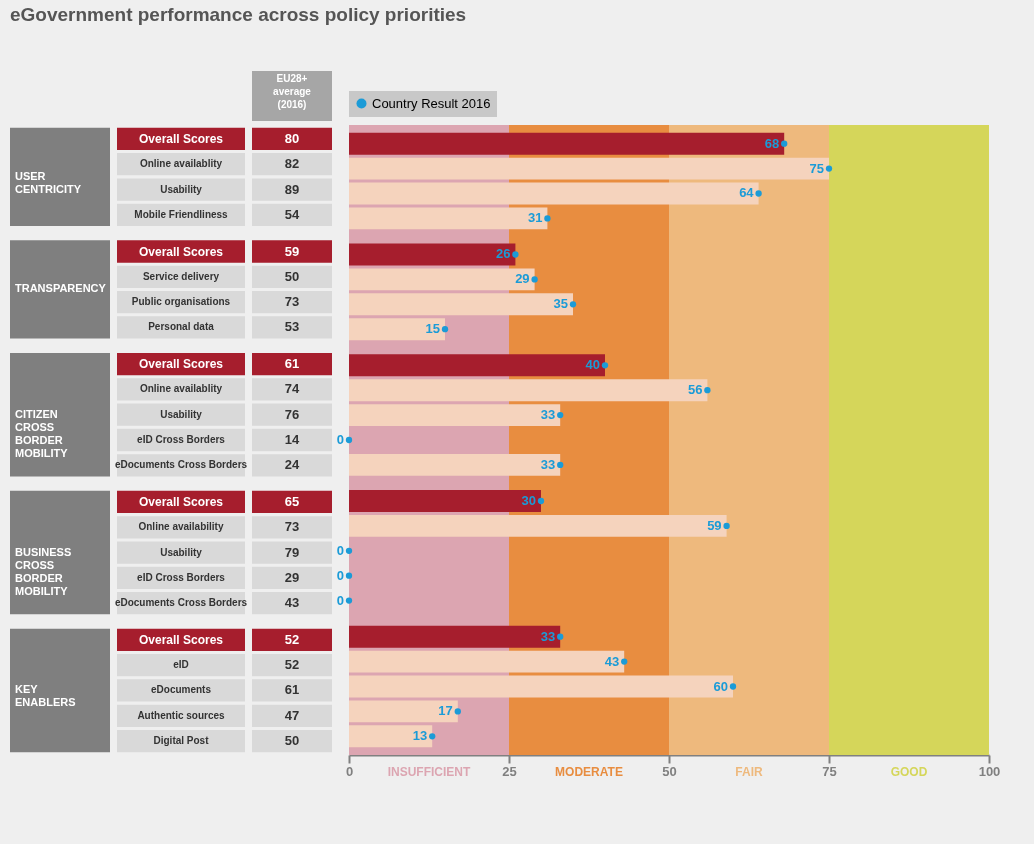  Describe the element at coordinates (181, 665) in the screenshot. I see `y-tick-label: eID` at that location.